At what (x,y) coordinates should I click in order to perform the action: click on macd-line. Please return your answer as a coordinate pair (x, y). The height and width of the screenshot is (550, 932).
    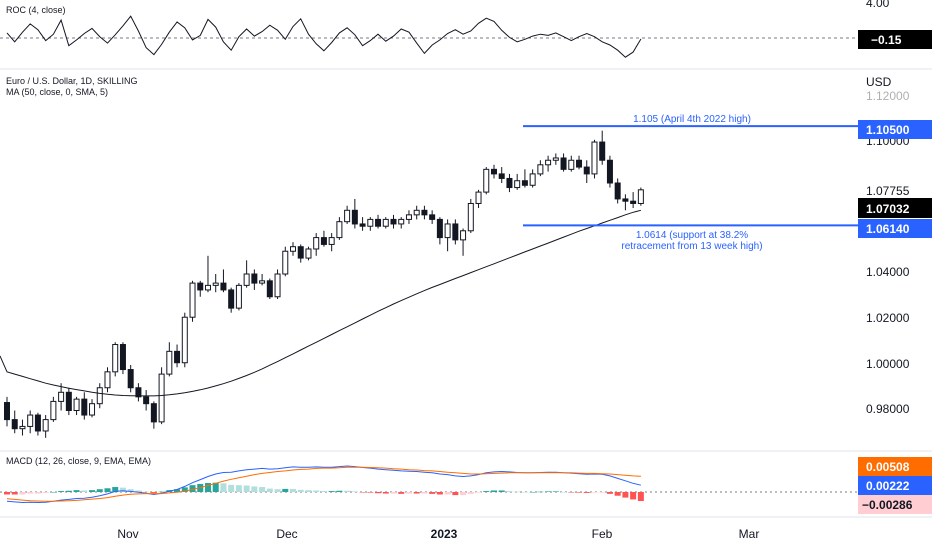
    Looking at the image, I should click on (324, 484).